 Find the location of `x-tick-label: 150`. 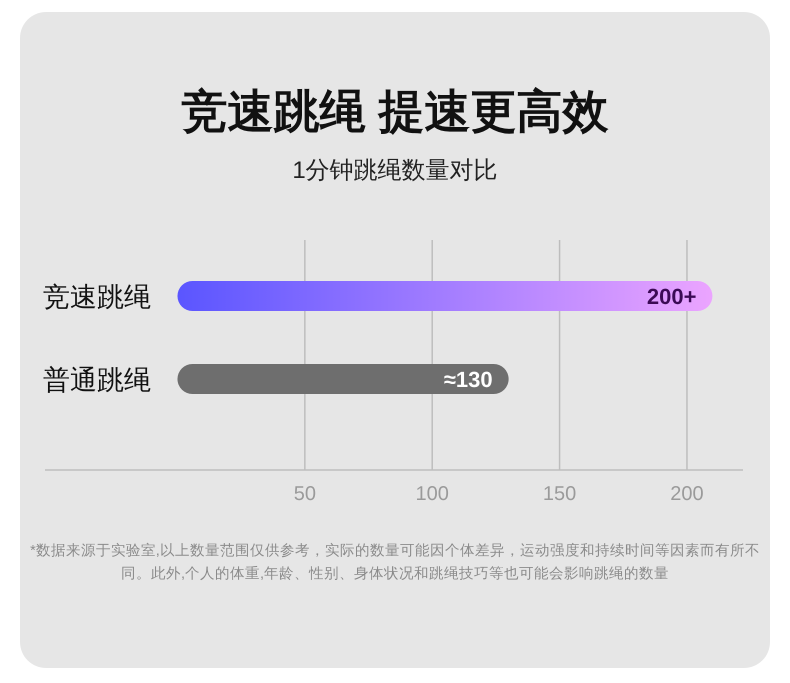

x-tick-label: 150 is located at coordinates (559, 494).